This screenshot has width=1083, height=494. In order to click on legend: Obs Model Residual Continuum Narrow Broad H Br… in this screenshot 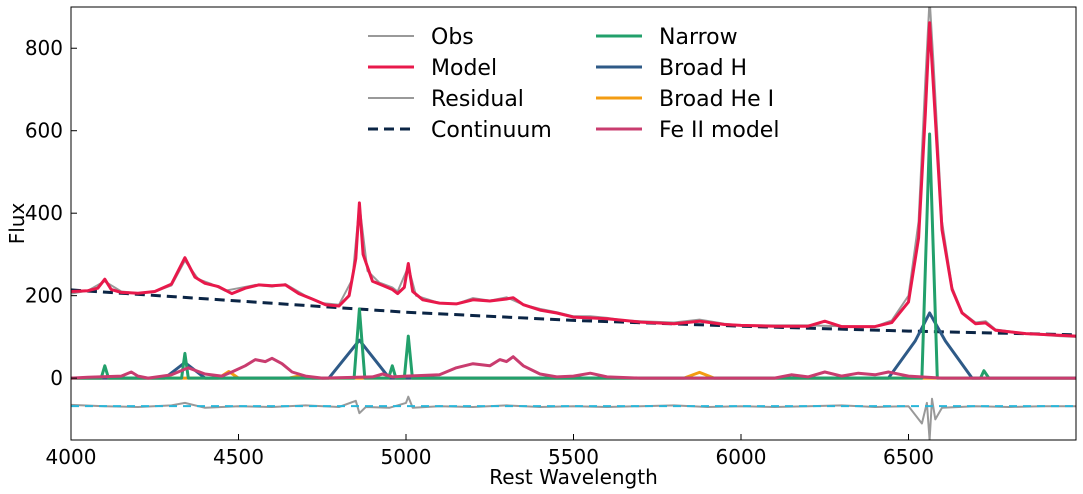, I will do `click(573, 84)`.